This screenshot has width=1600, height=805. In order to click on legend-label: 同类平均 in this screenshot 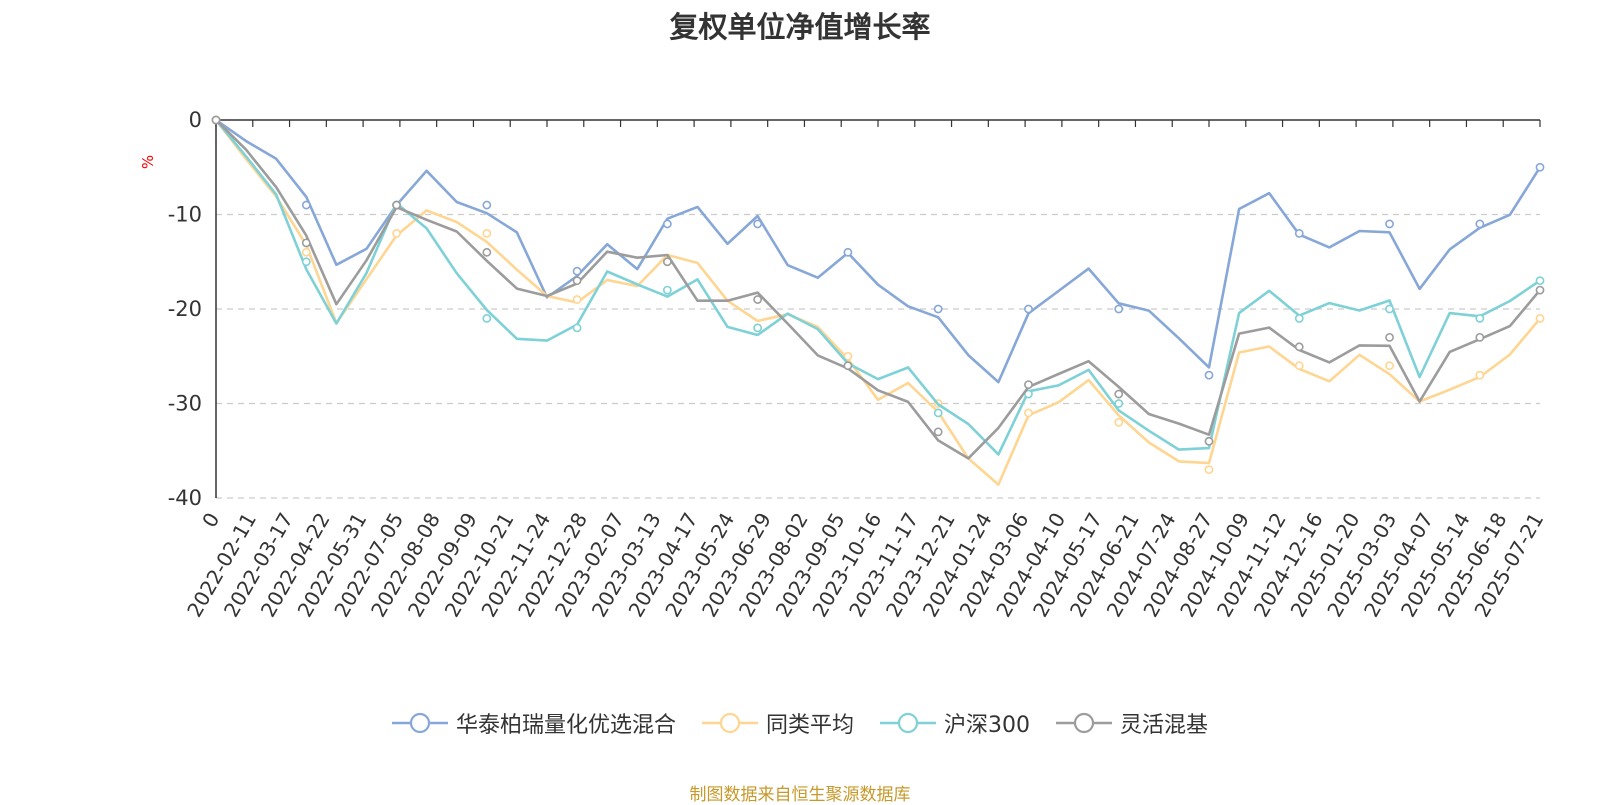, I will do `click(809, 725)`.